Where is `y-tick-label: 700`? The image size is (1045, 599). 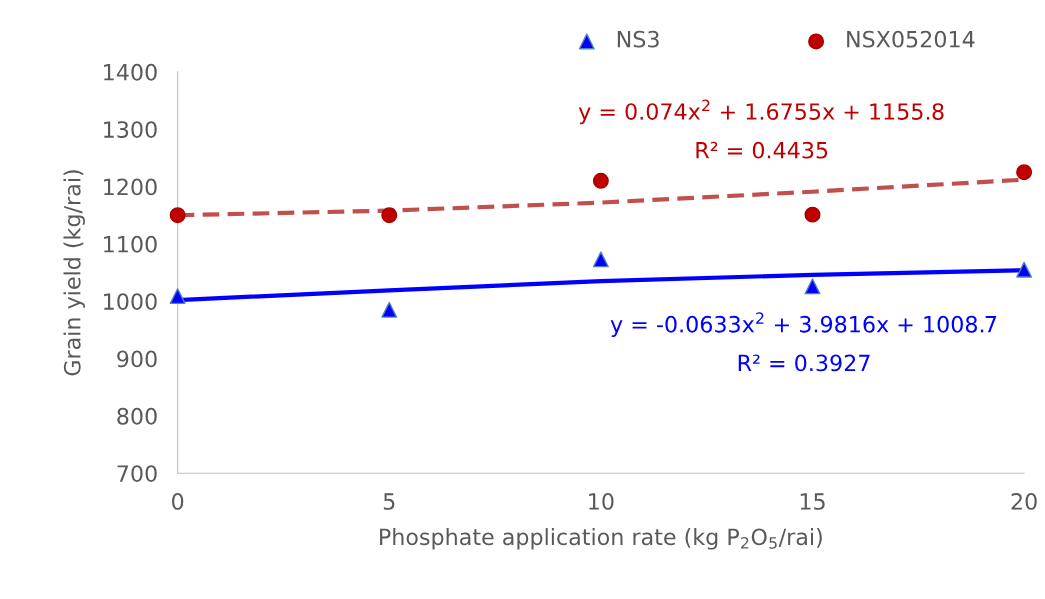 y-tick-label: 700 is located at coordinates (137, 473).